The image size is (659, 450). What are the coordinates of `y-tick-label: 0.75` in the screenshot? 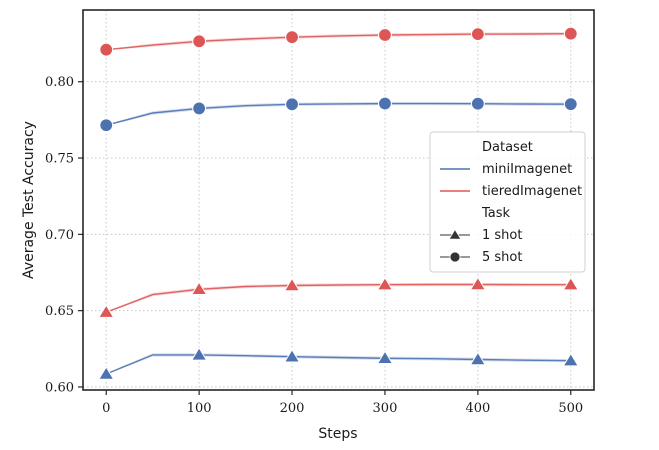 It's located at (59, 159).